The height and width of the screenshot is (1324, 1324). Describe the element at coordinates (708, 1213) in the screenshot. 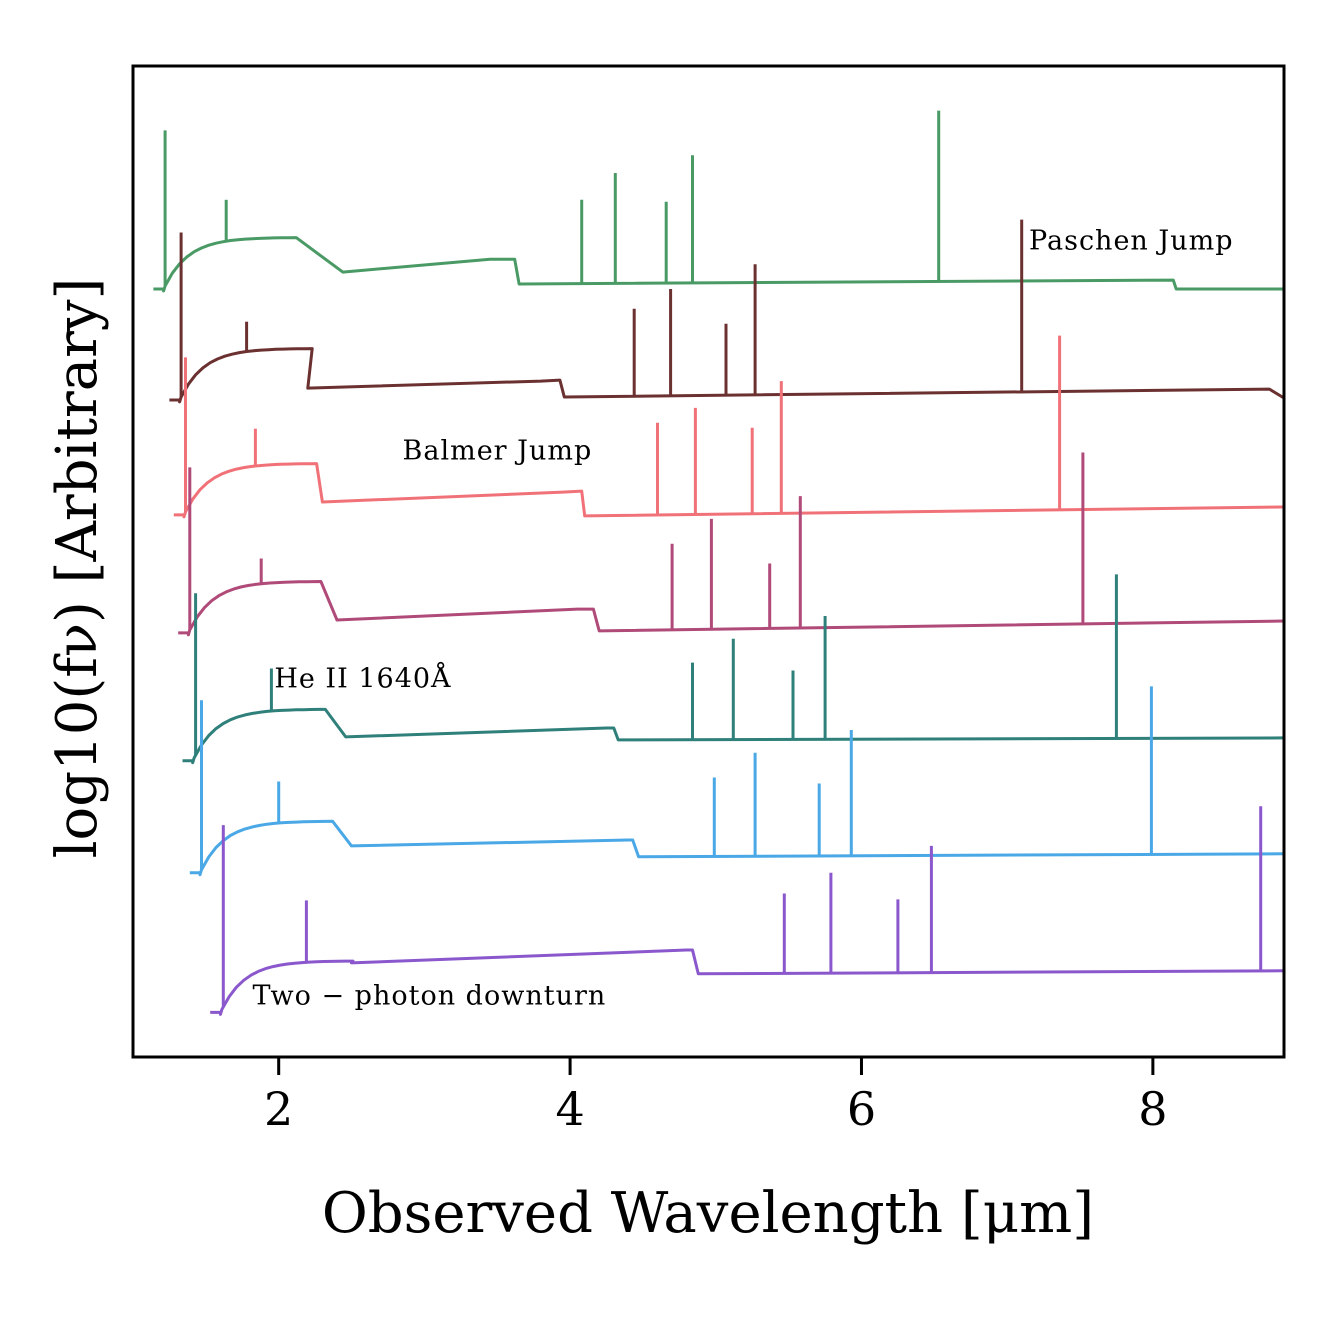

I see `x-axis-label: Observed Wavelength [μm]` at that location.